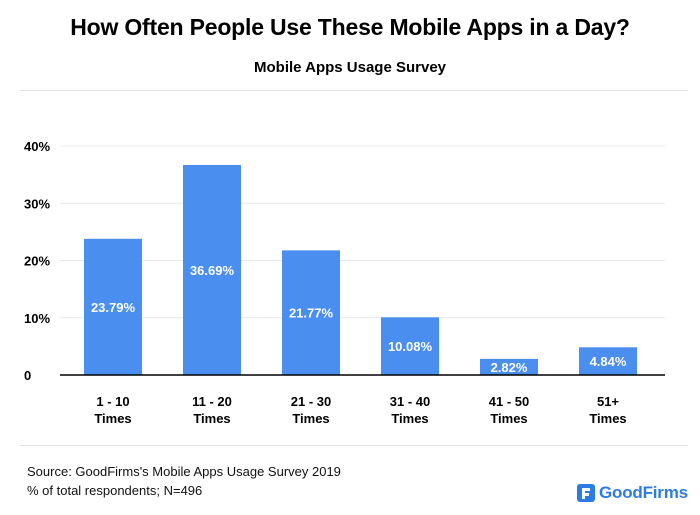  I want to click on x-tick-label: 11 - 20, so click(212, 401).